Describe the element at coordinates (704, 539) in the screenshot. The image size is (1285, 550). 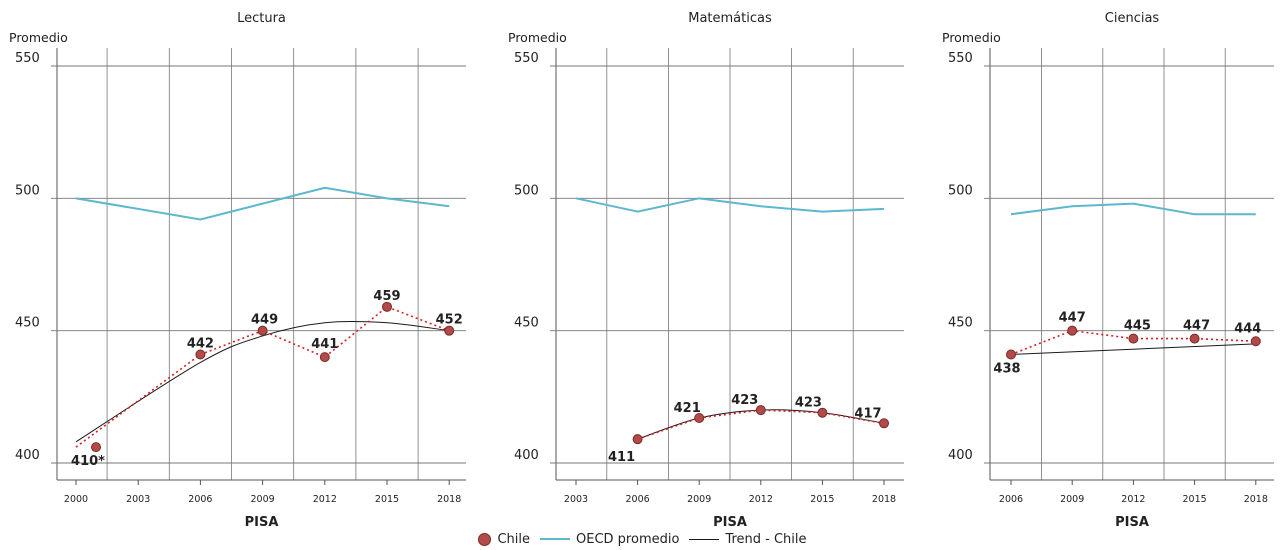
I see `legend-trend-marker` at that location.